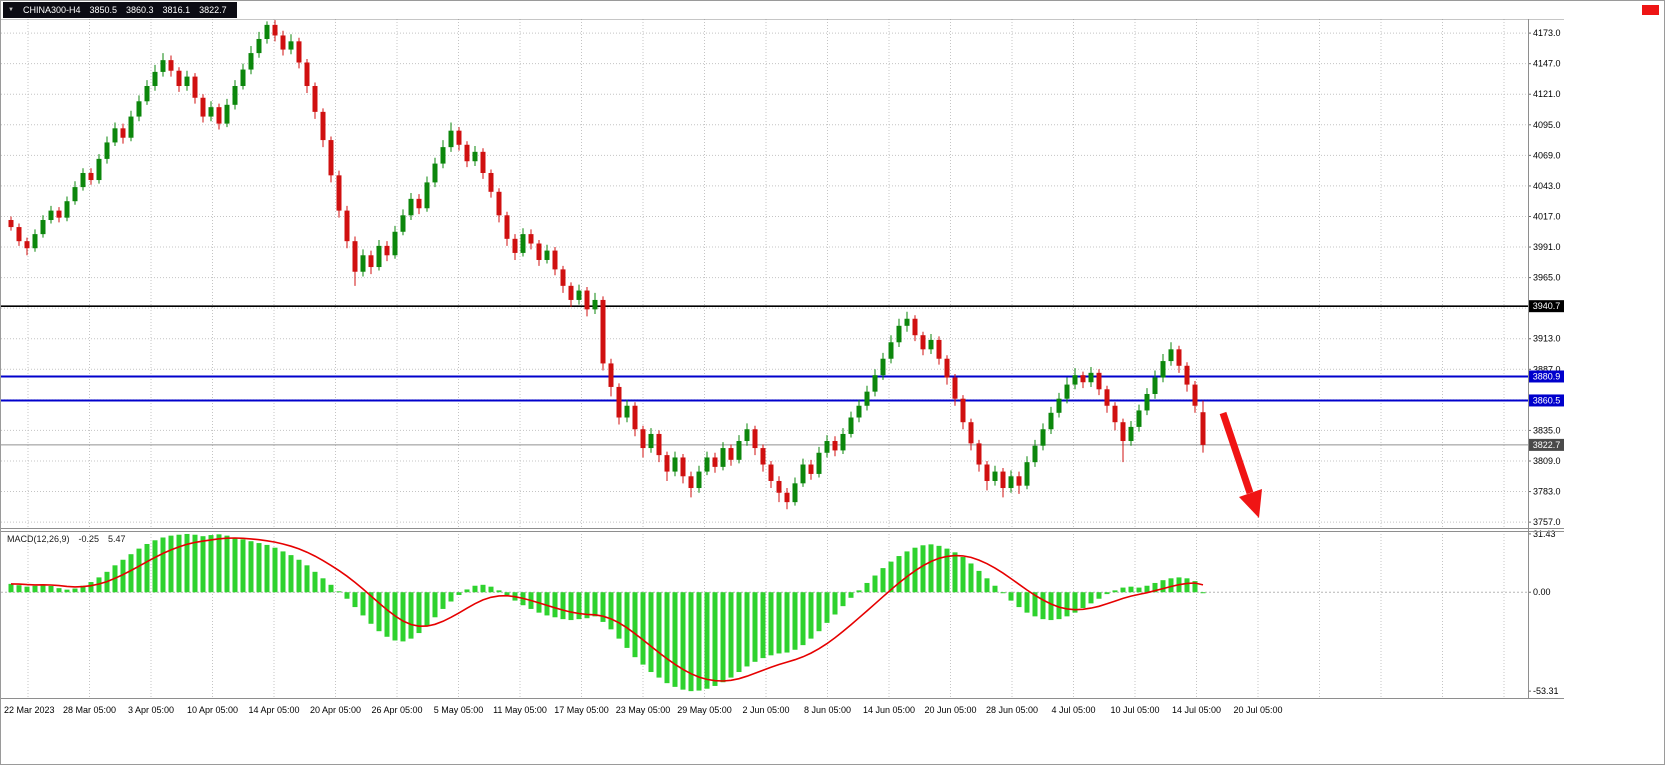  Describe the element at coordinates (827, 710) in the screenshot. I see `time-axis-label: 8 Jun 05:00` at that location.